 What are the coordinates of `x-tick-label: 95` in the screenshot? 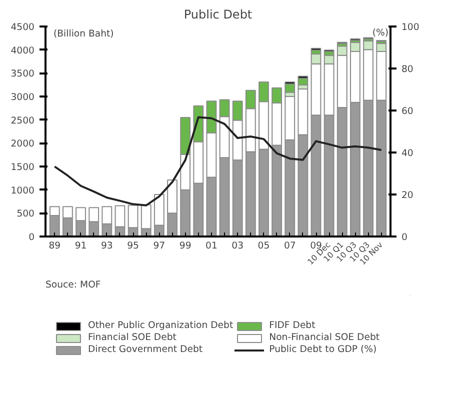 It's located at (133, 246).